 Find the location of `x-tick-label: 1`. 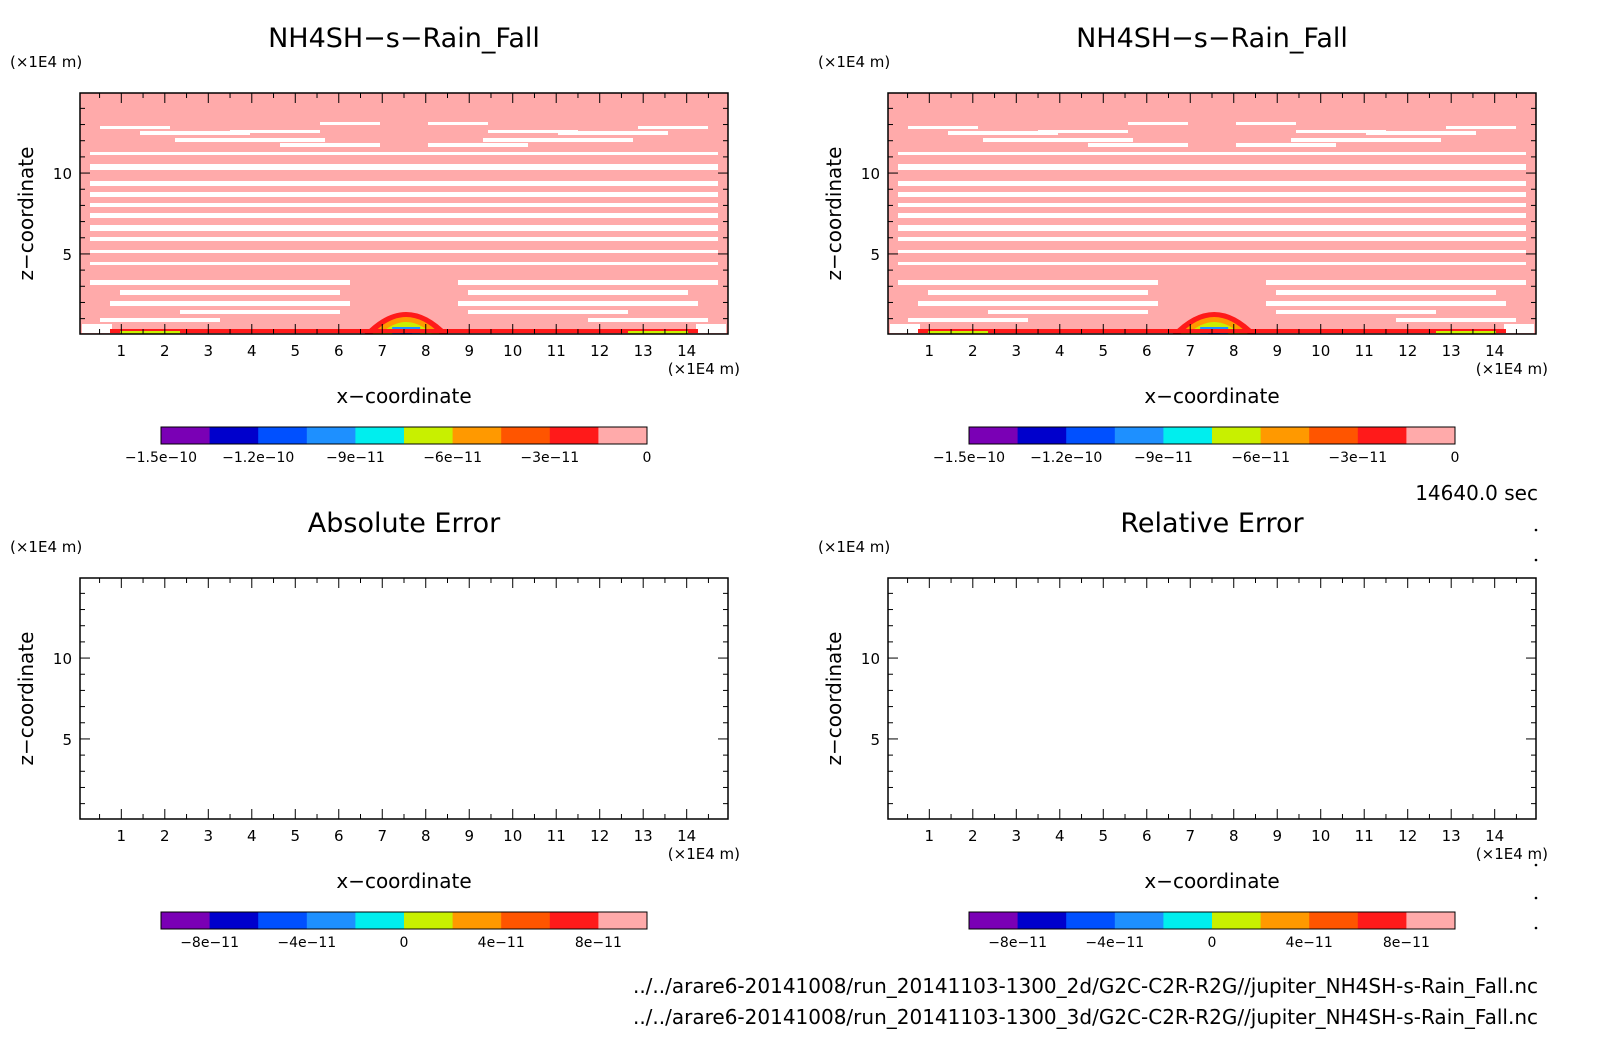

x-tick-label: 1 is located at coordinates (122, 351).